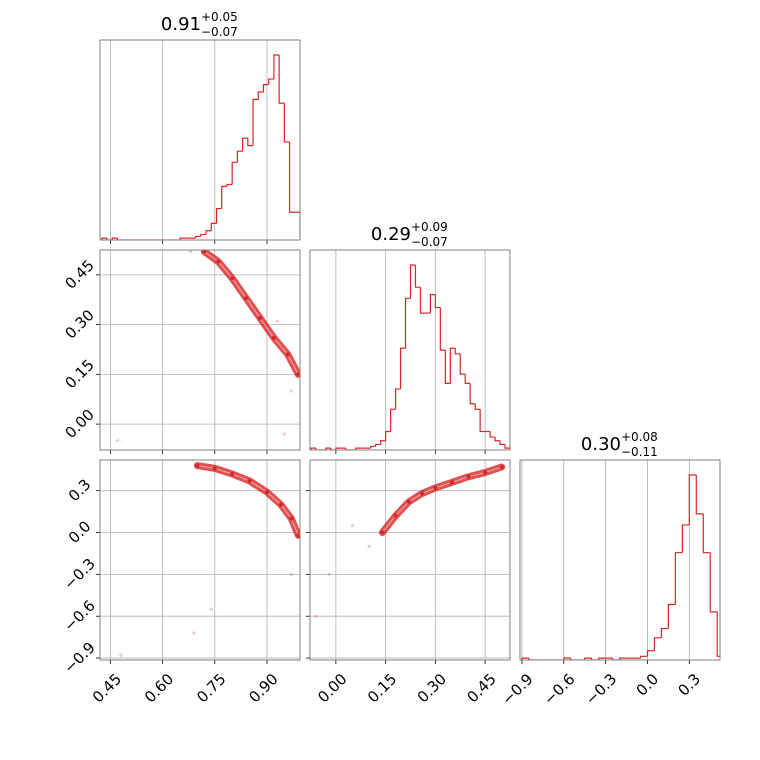 The width and height of the screenshot is (760, 760). I want to click on title-upper: +0.09, so click(429, 227).